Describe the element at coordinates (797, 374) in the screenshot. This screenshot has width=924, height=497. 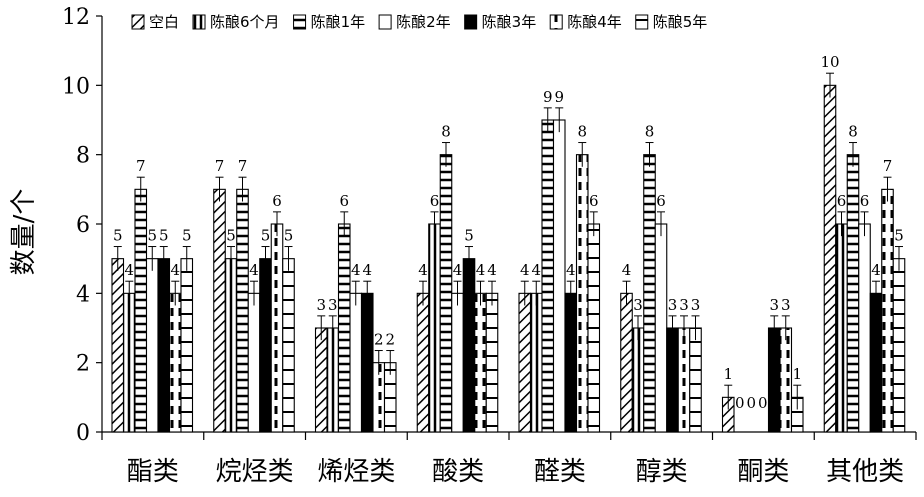
I see `data-label: 1` at that location.